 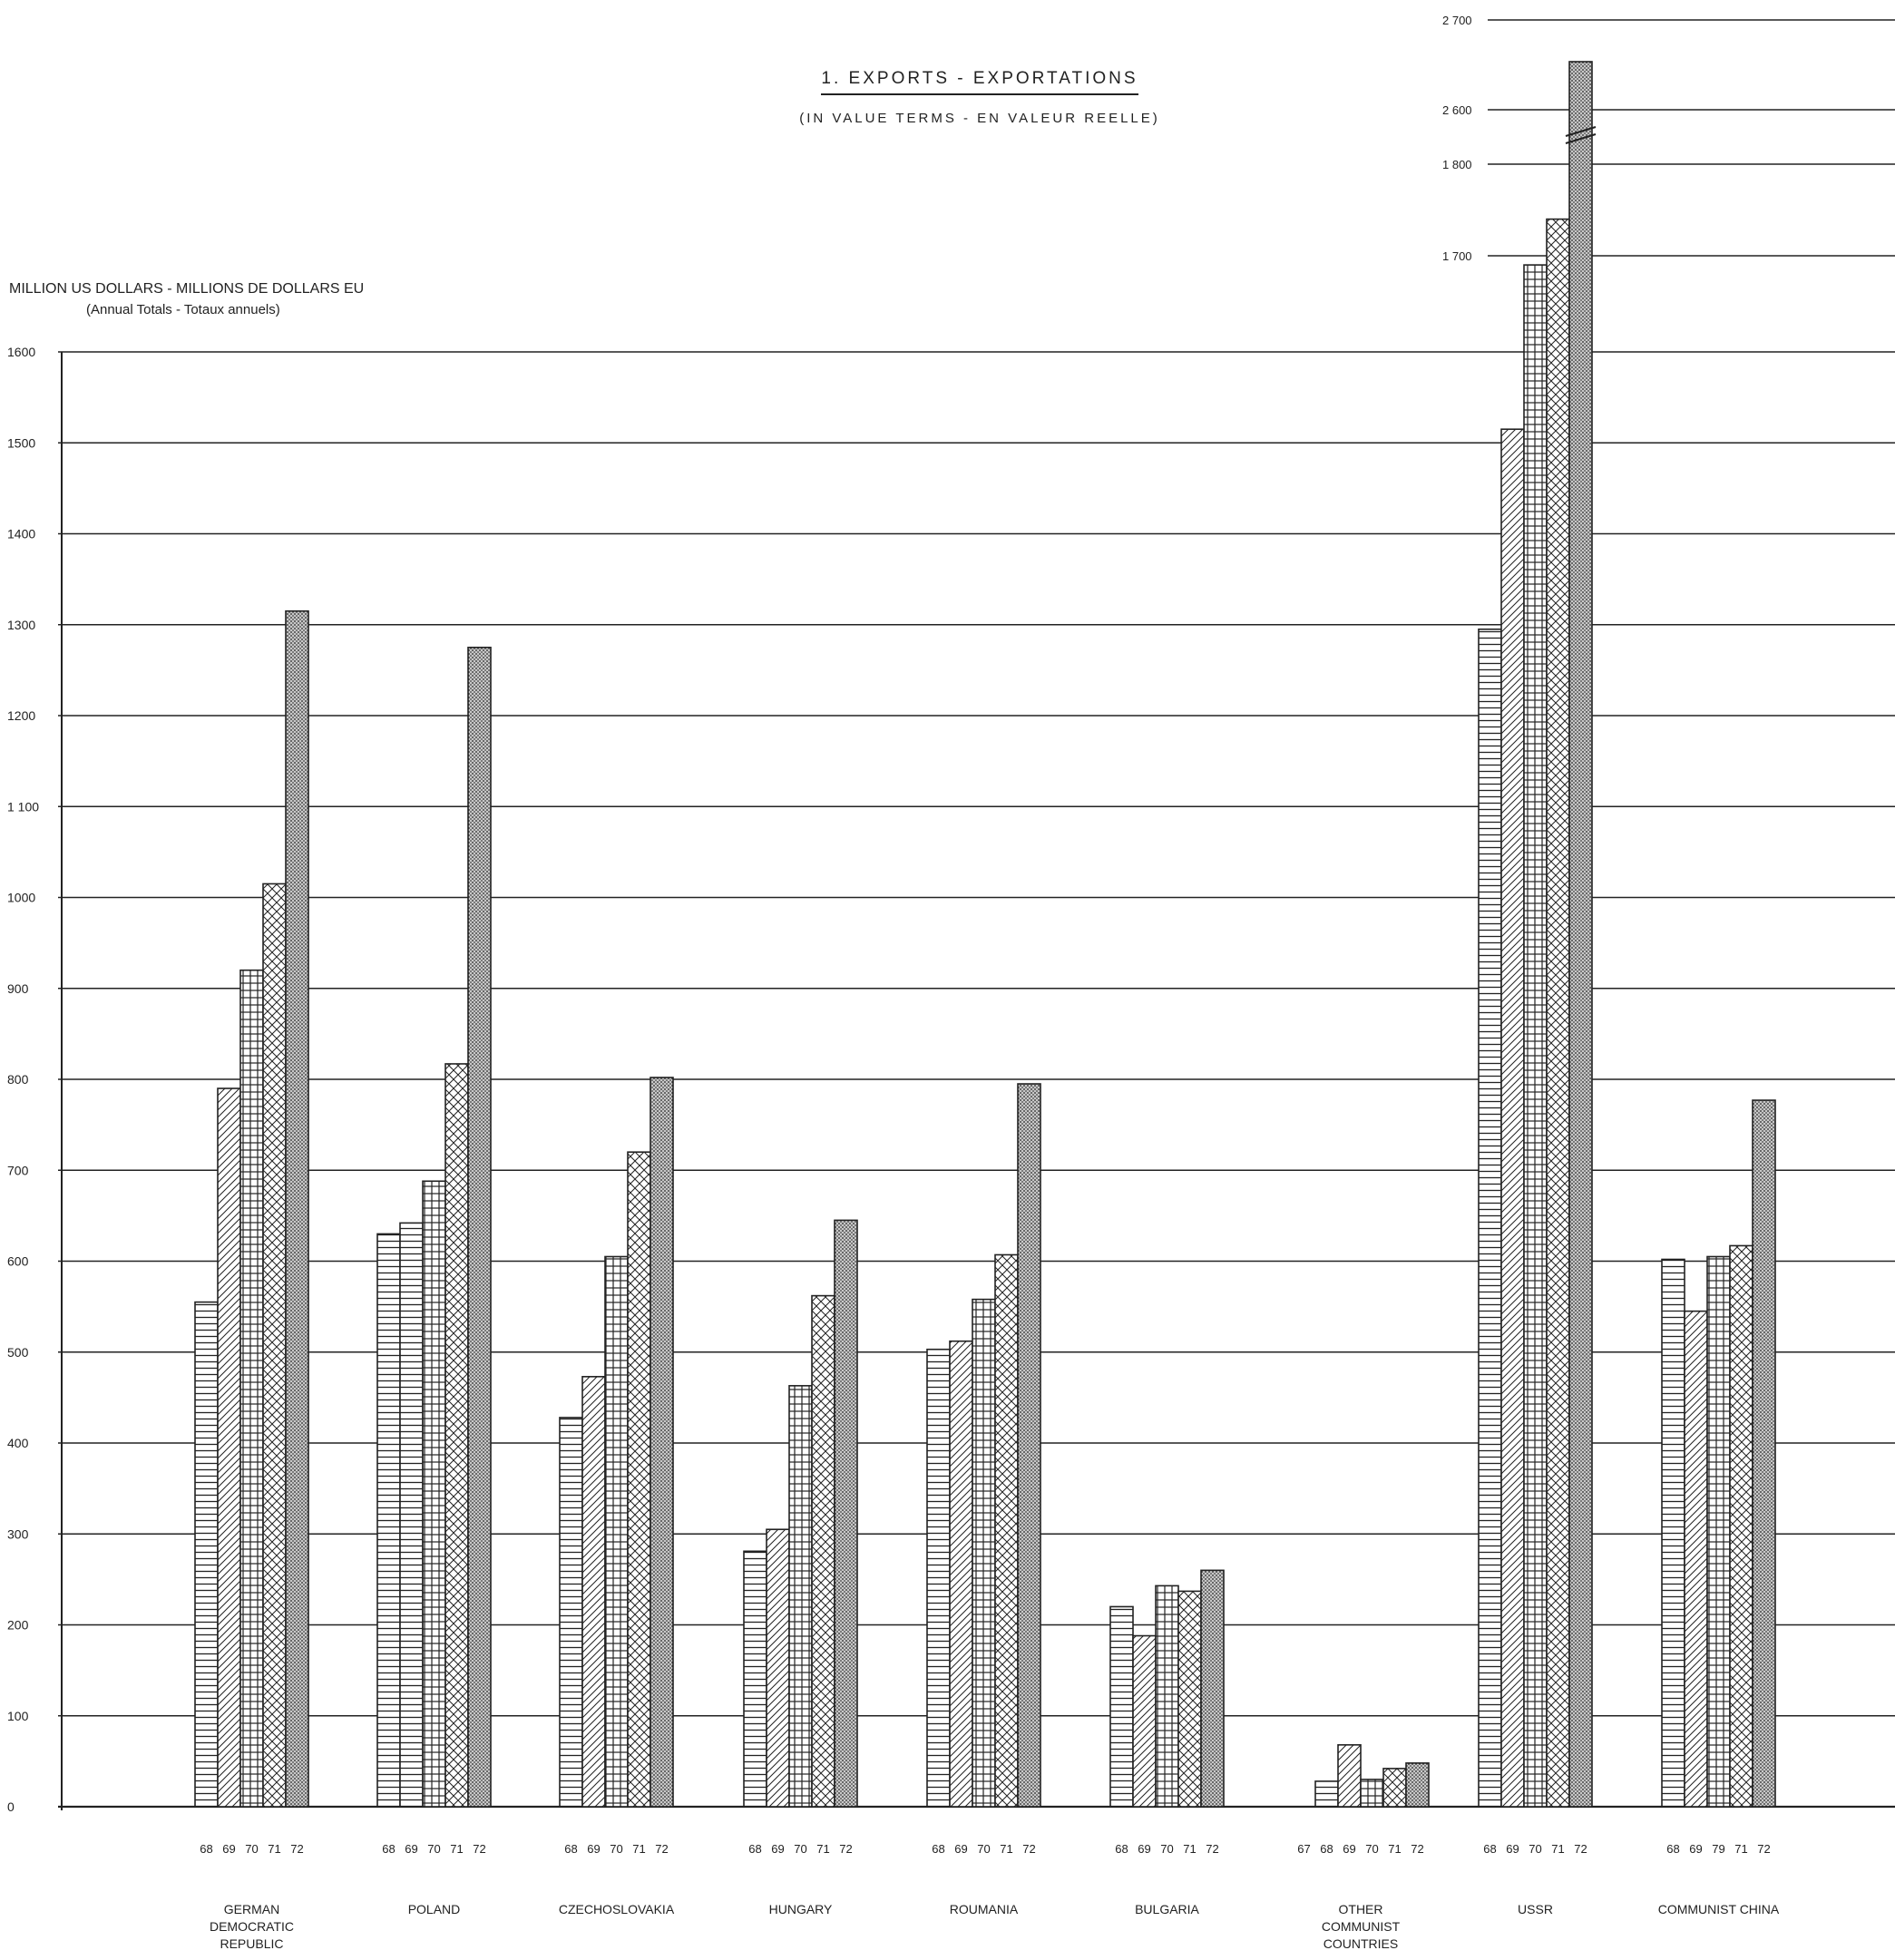 What do you see at coordinates (18, 1716) in the screenshot?
I see `y-tick-label: 100` at bounding box center [18, 1716].